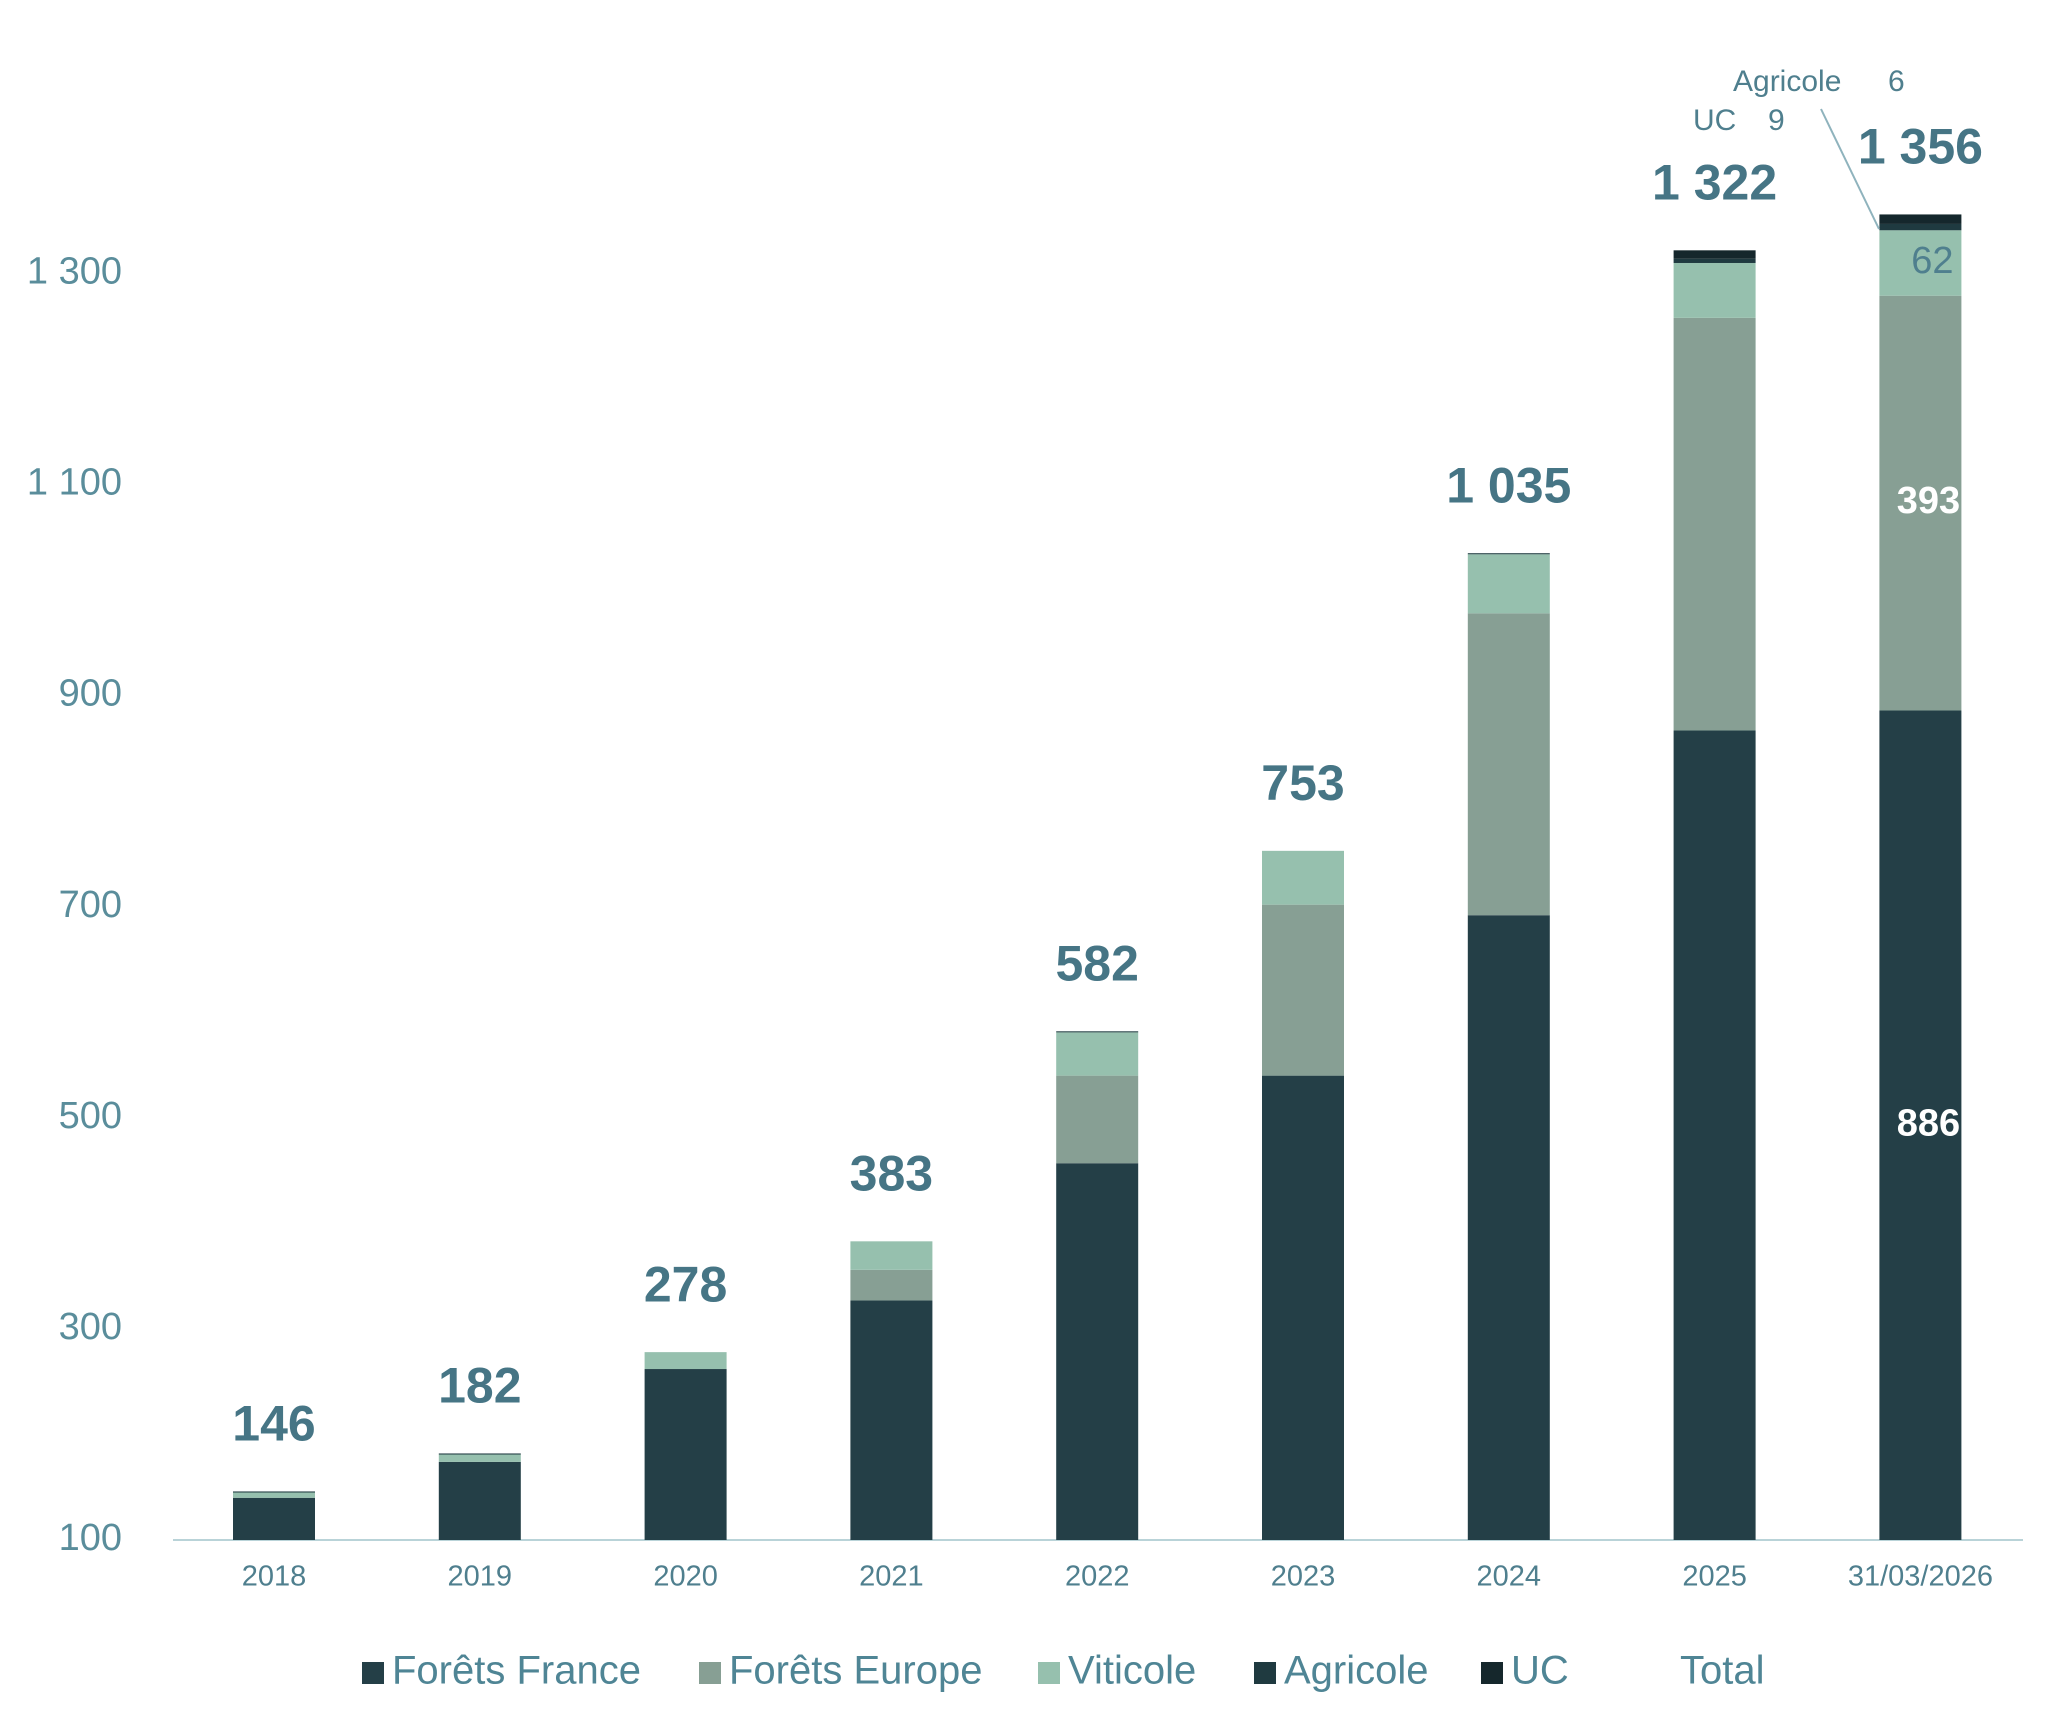  What do you see at coordinates (274, 1577) in the screenshot?
I see `x-tick-label: 2018` at bounding box center [274, 1577].